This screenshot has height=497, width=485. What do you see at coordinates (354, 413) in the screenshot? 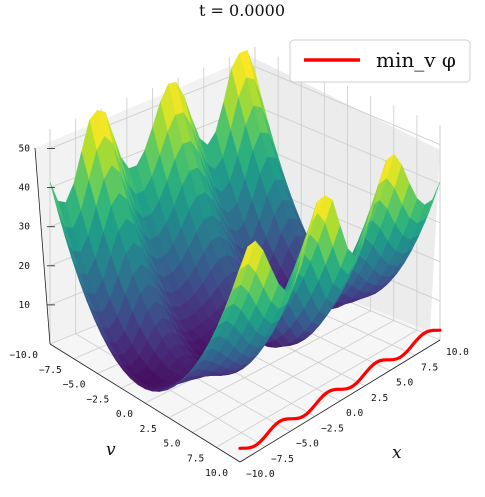
I see `x-tick-label: 0.0` at bounding box center [354, 413].